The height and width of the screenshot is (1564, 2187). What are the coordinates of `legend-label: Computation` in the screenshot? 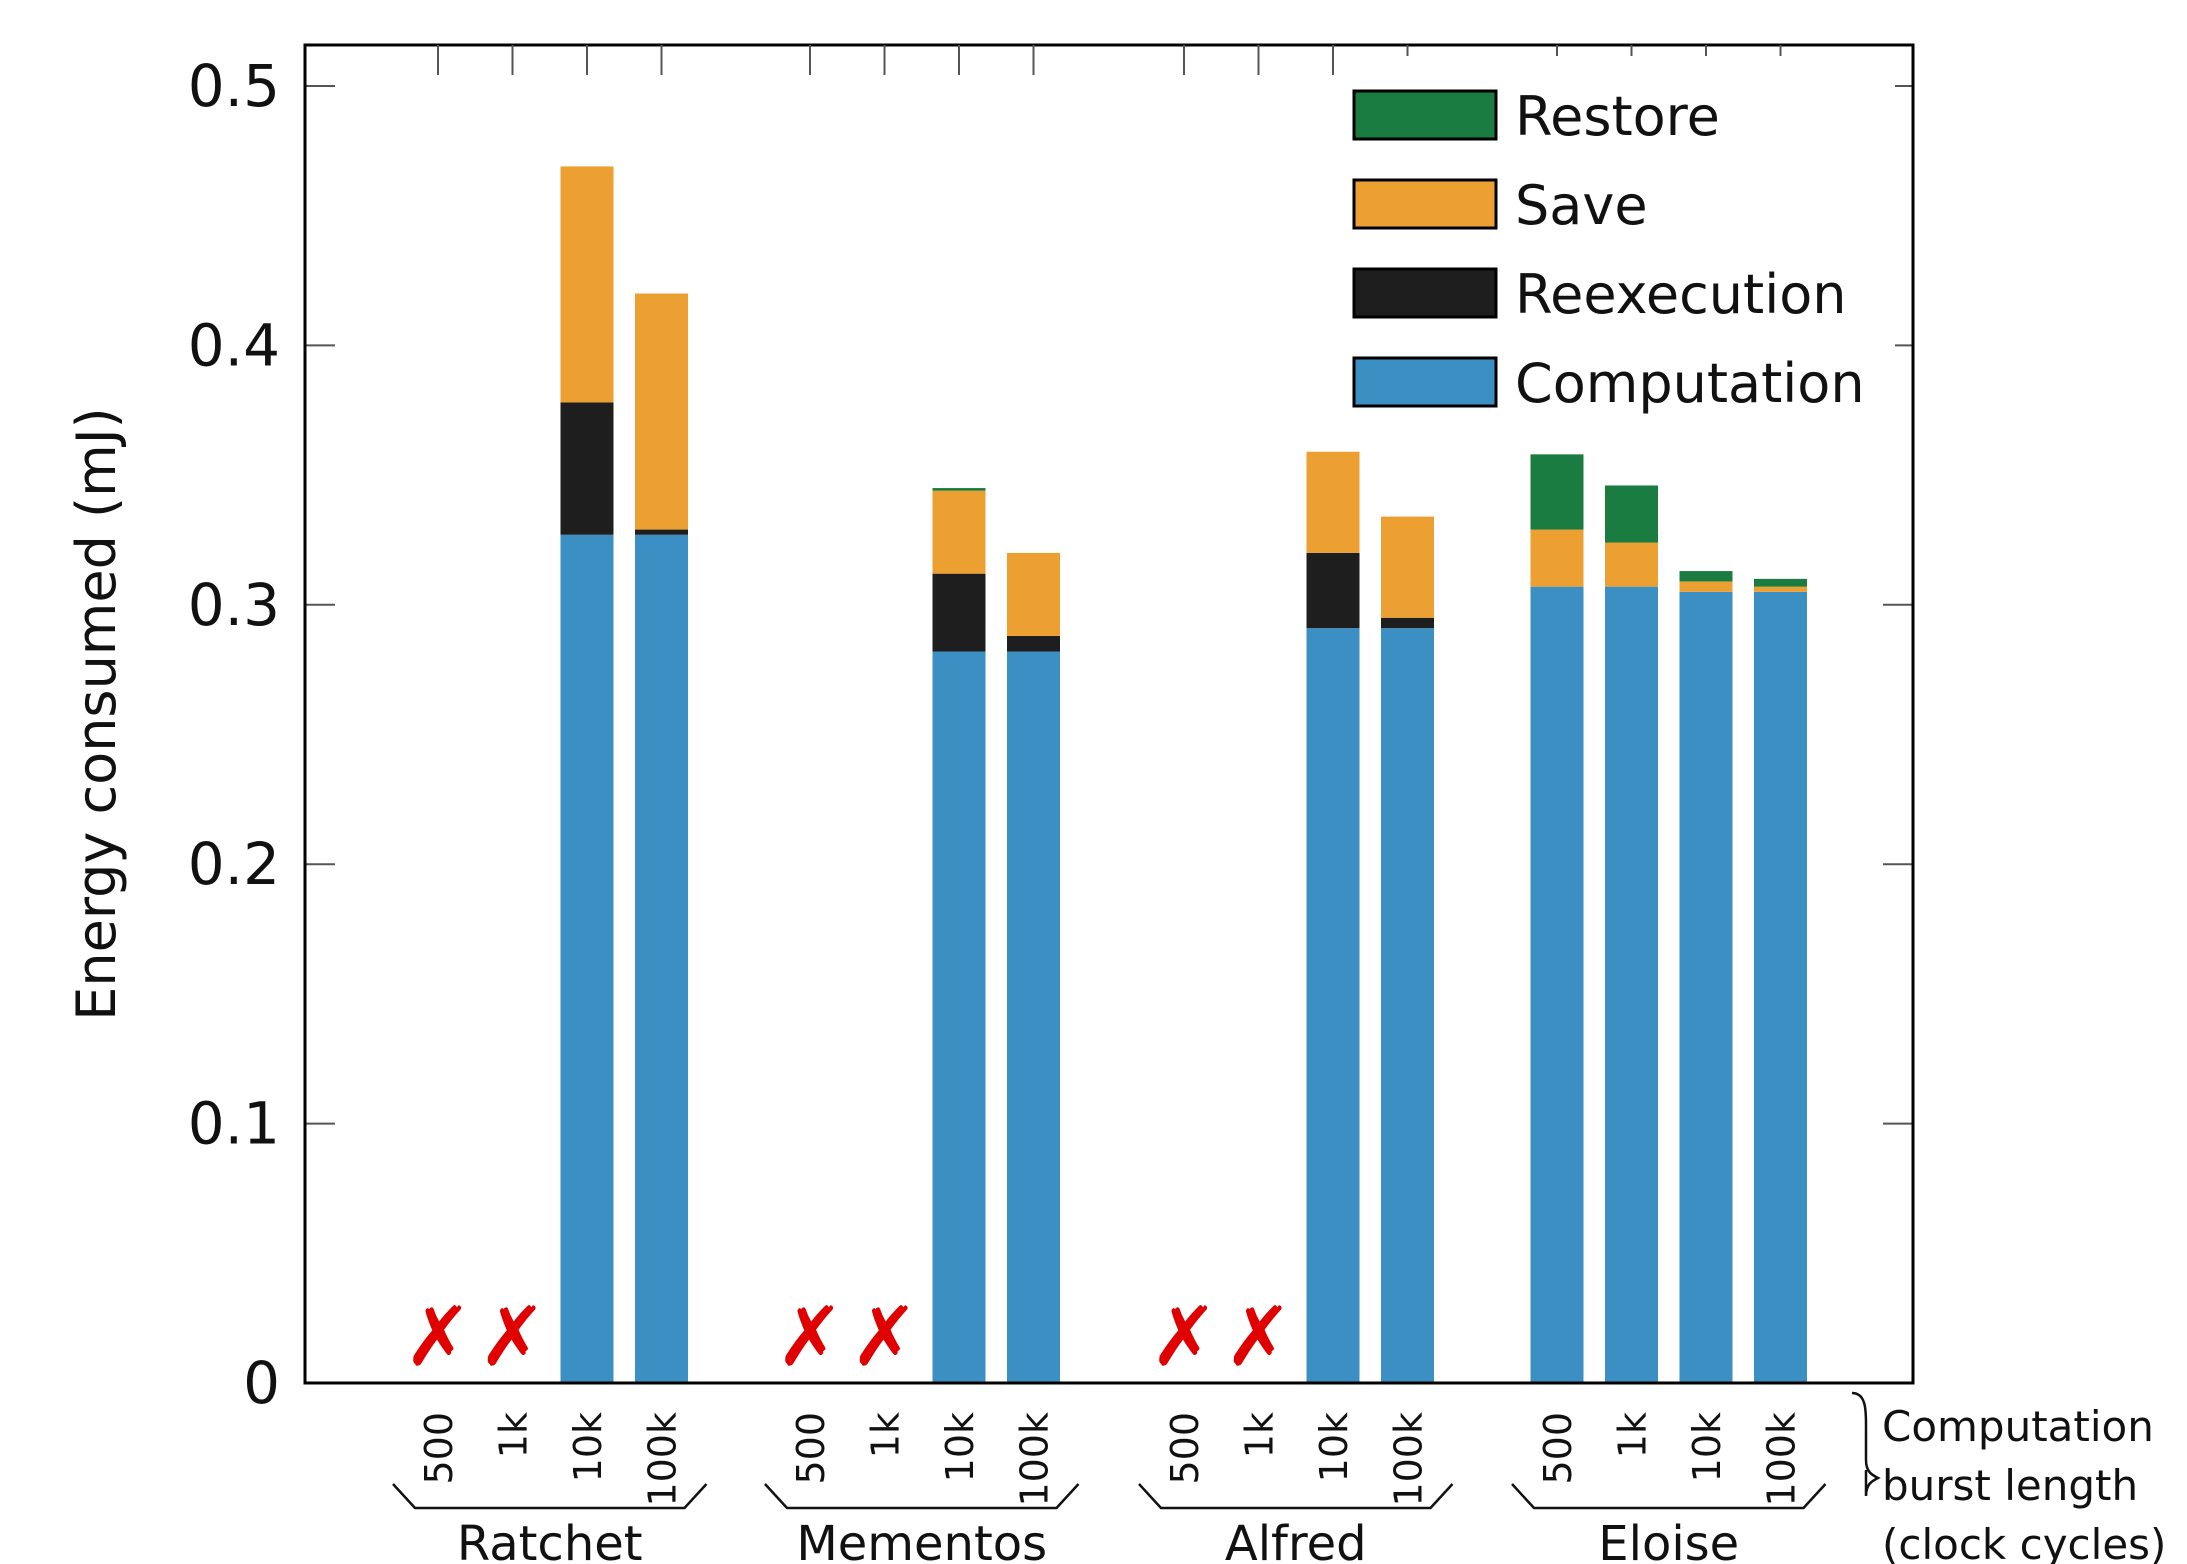 It's located at (1690, 383).